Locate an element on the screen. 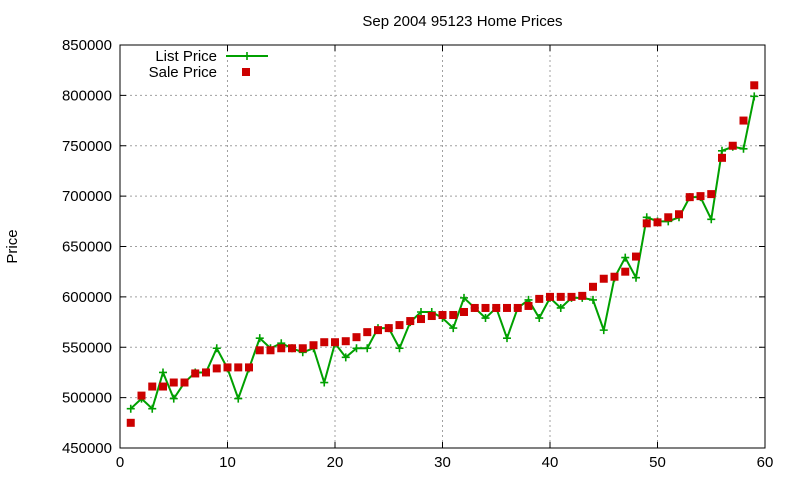  y-tick-label: 800000 is located at coordinates (87, 95).